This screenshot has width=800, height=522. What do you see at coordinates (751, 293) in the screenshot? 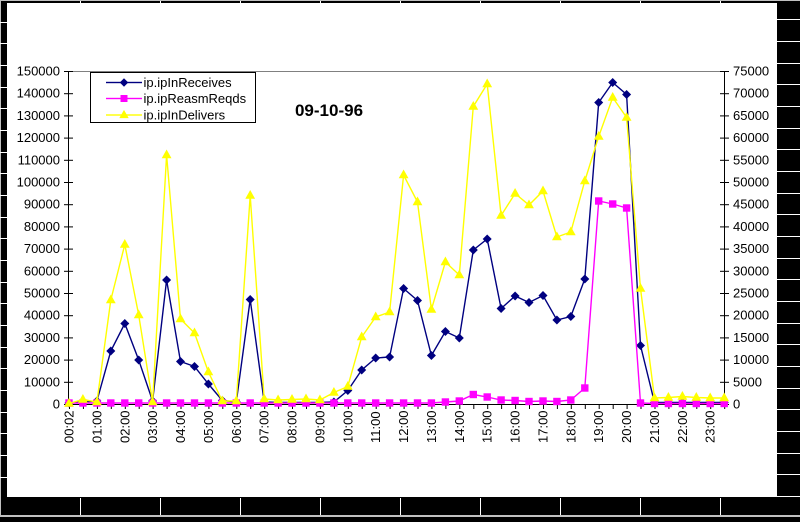
I see `svg-text: 25000` at bounding box center [751, 293].